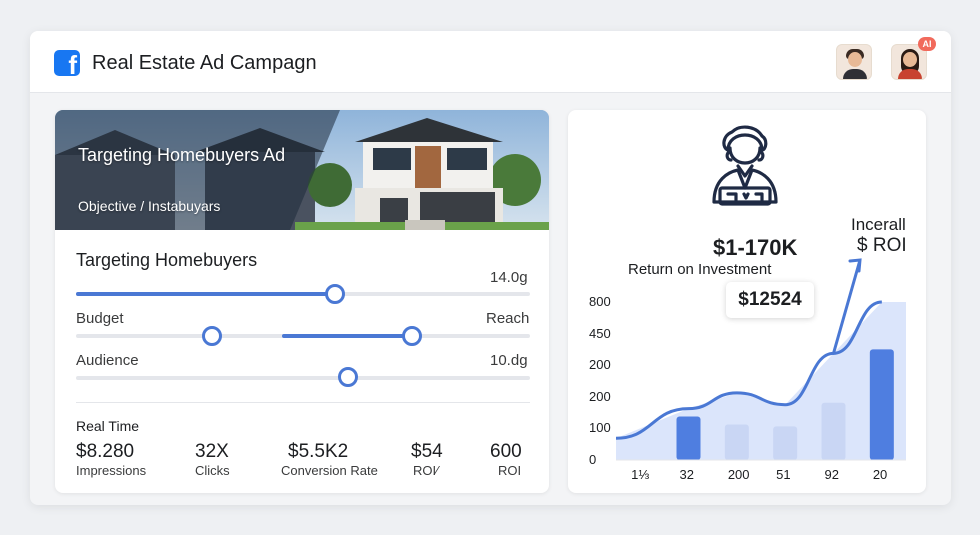 Image resolution: width=980 pixels, height=535 pixels. What do you see at coordinates (749, 370) in the screenshot?
I see `chart-line` at bounding box center [749, 370].